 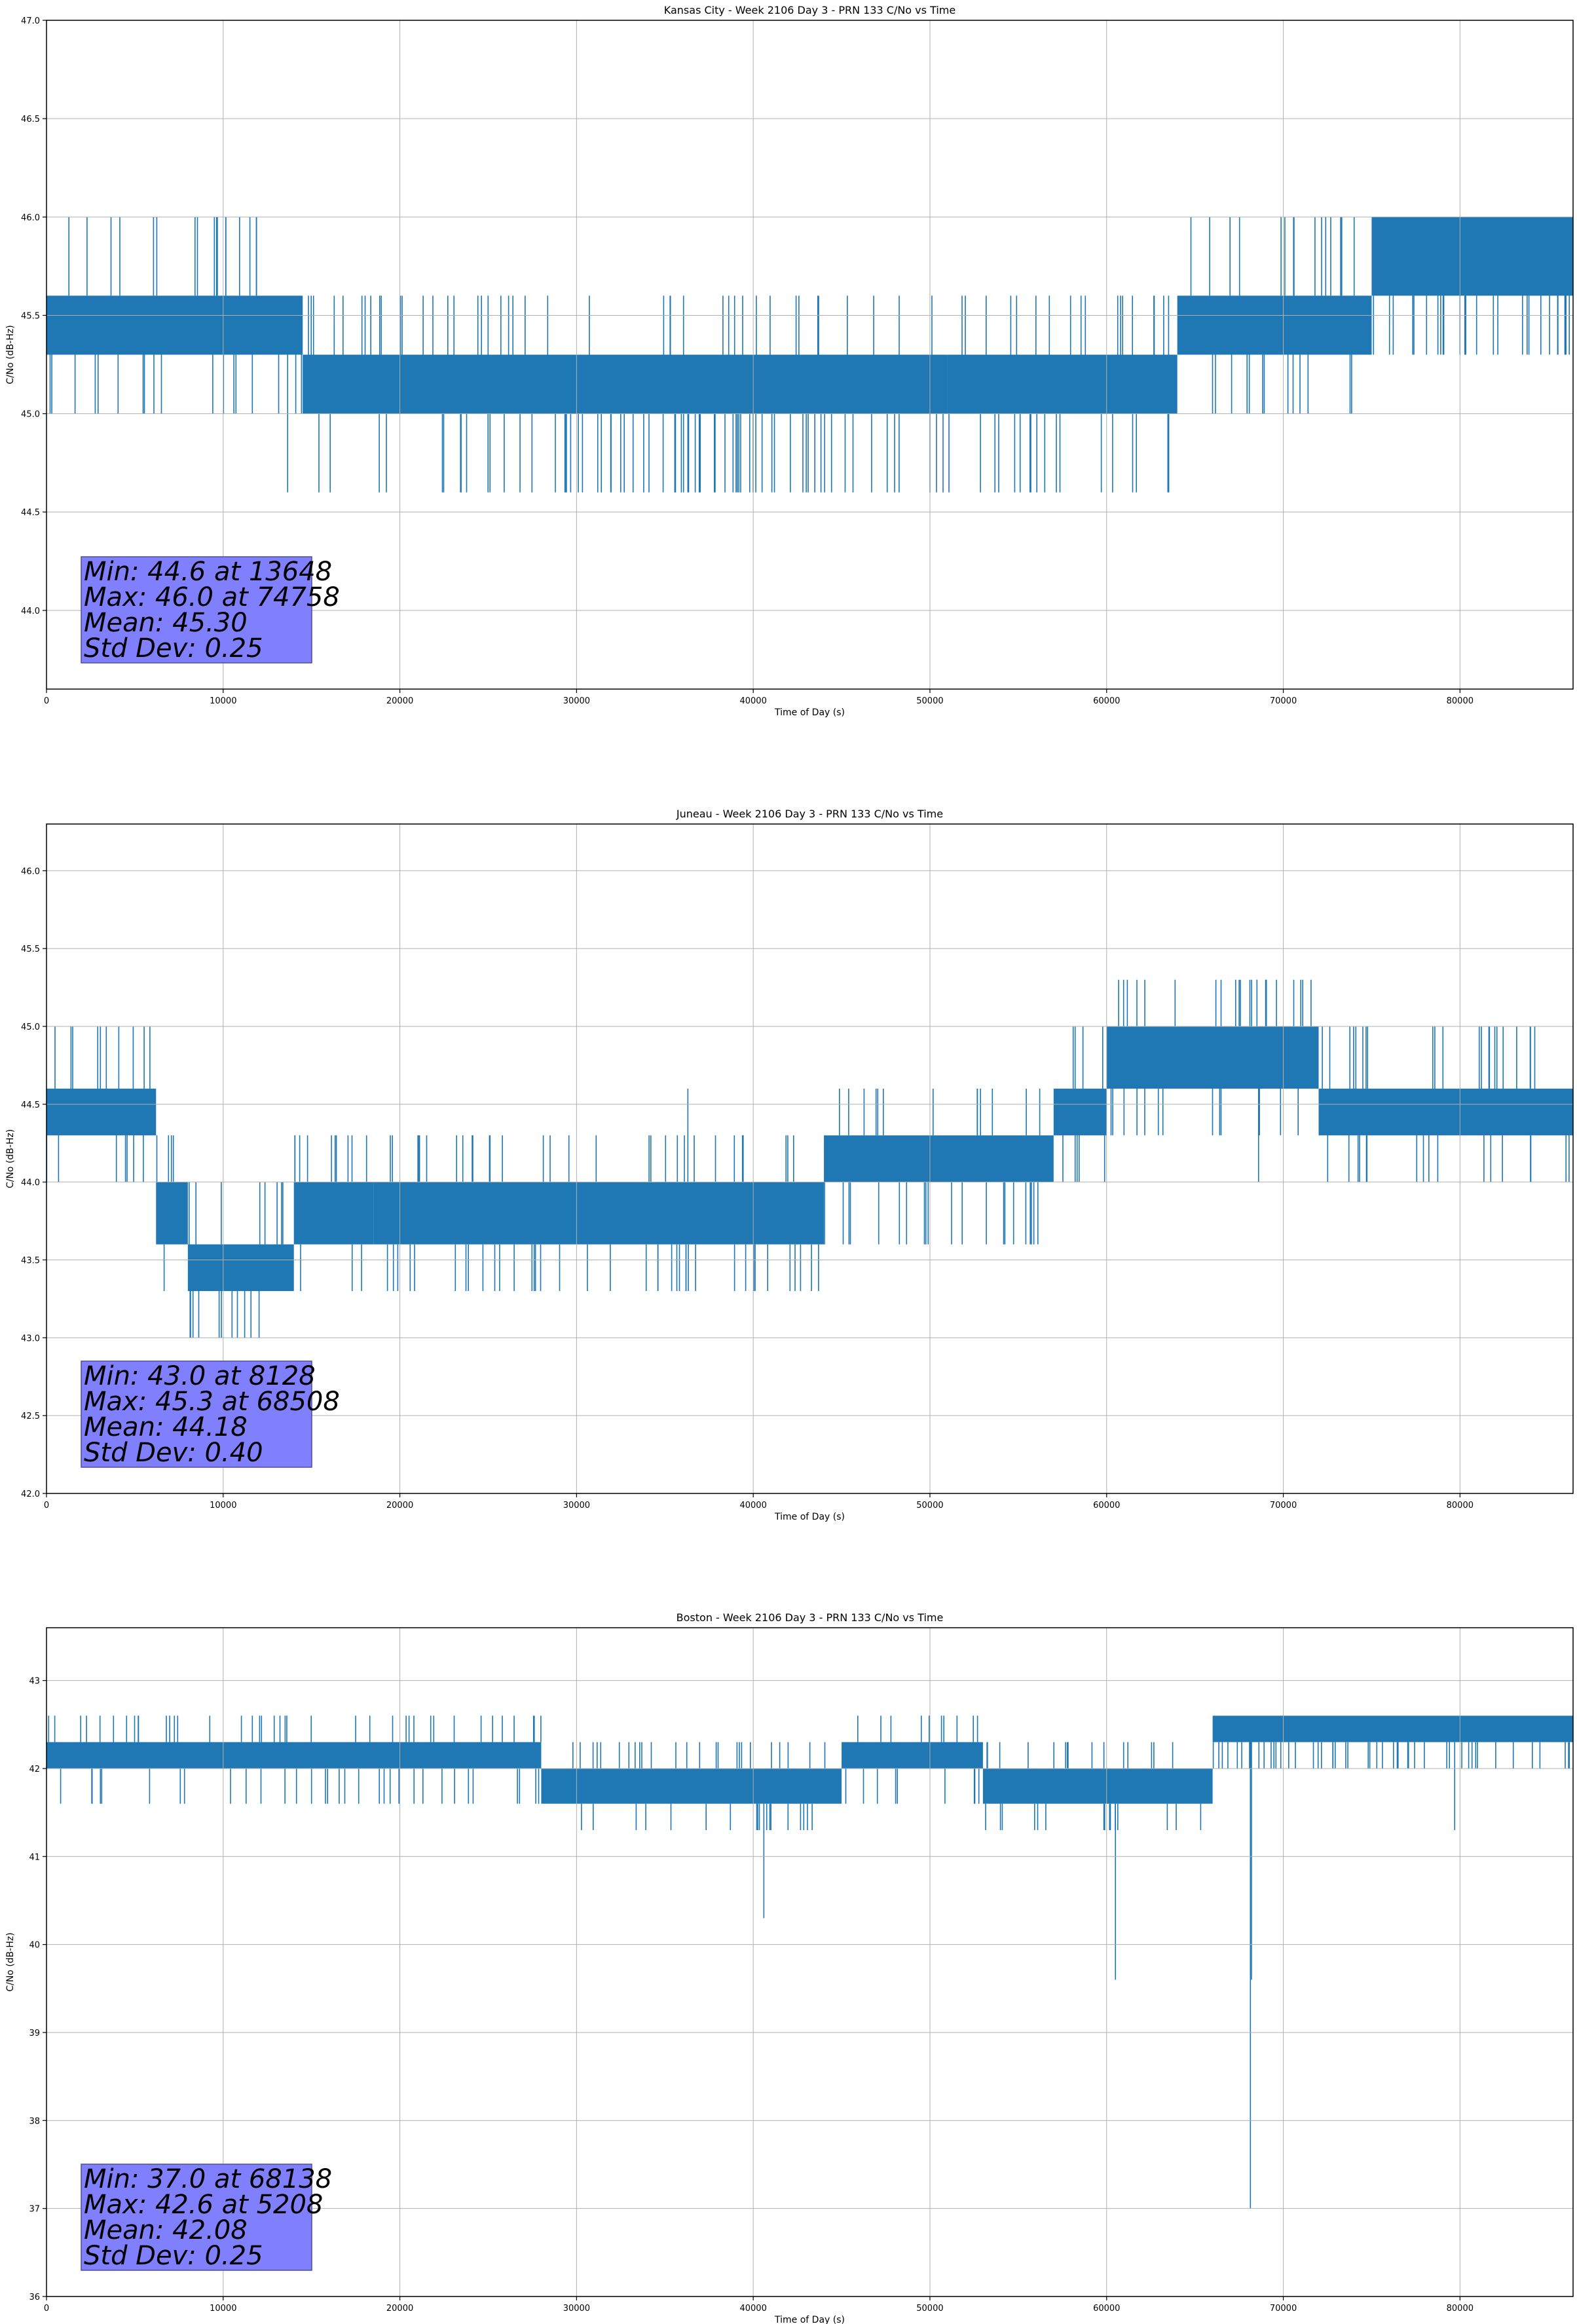 What do you see at coordinates (212, 1402) in the screenshot?
I see `stats-max: Max: 45.3 at 68508` at bounding box center [212, 1402].